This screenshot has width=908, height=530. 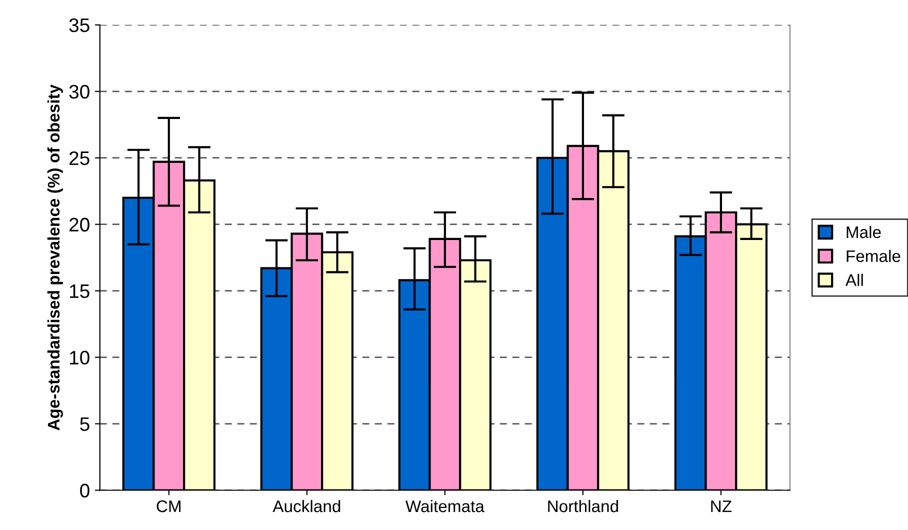 I want to click on legend-label: Female, so click(x=873, y=256).